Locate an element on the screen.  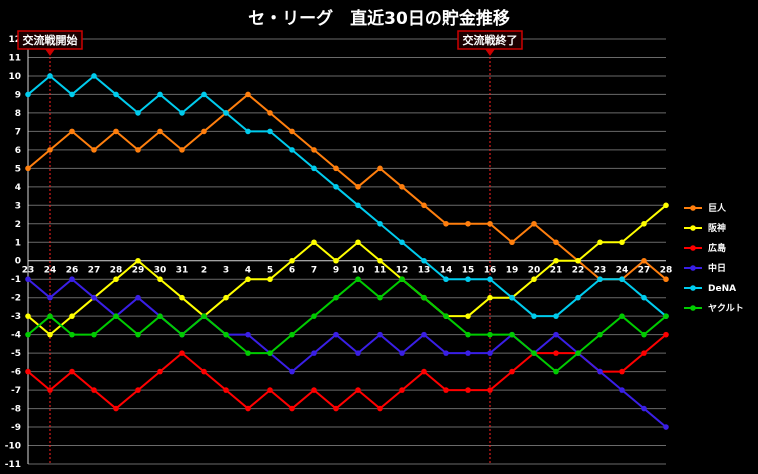
legend-label: 巨人 is located at coordinates (717, 208).